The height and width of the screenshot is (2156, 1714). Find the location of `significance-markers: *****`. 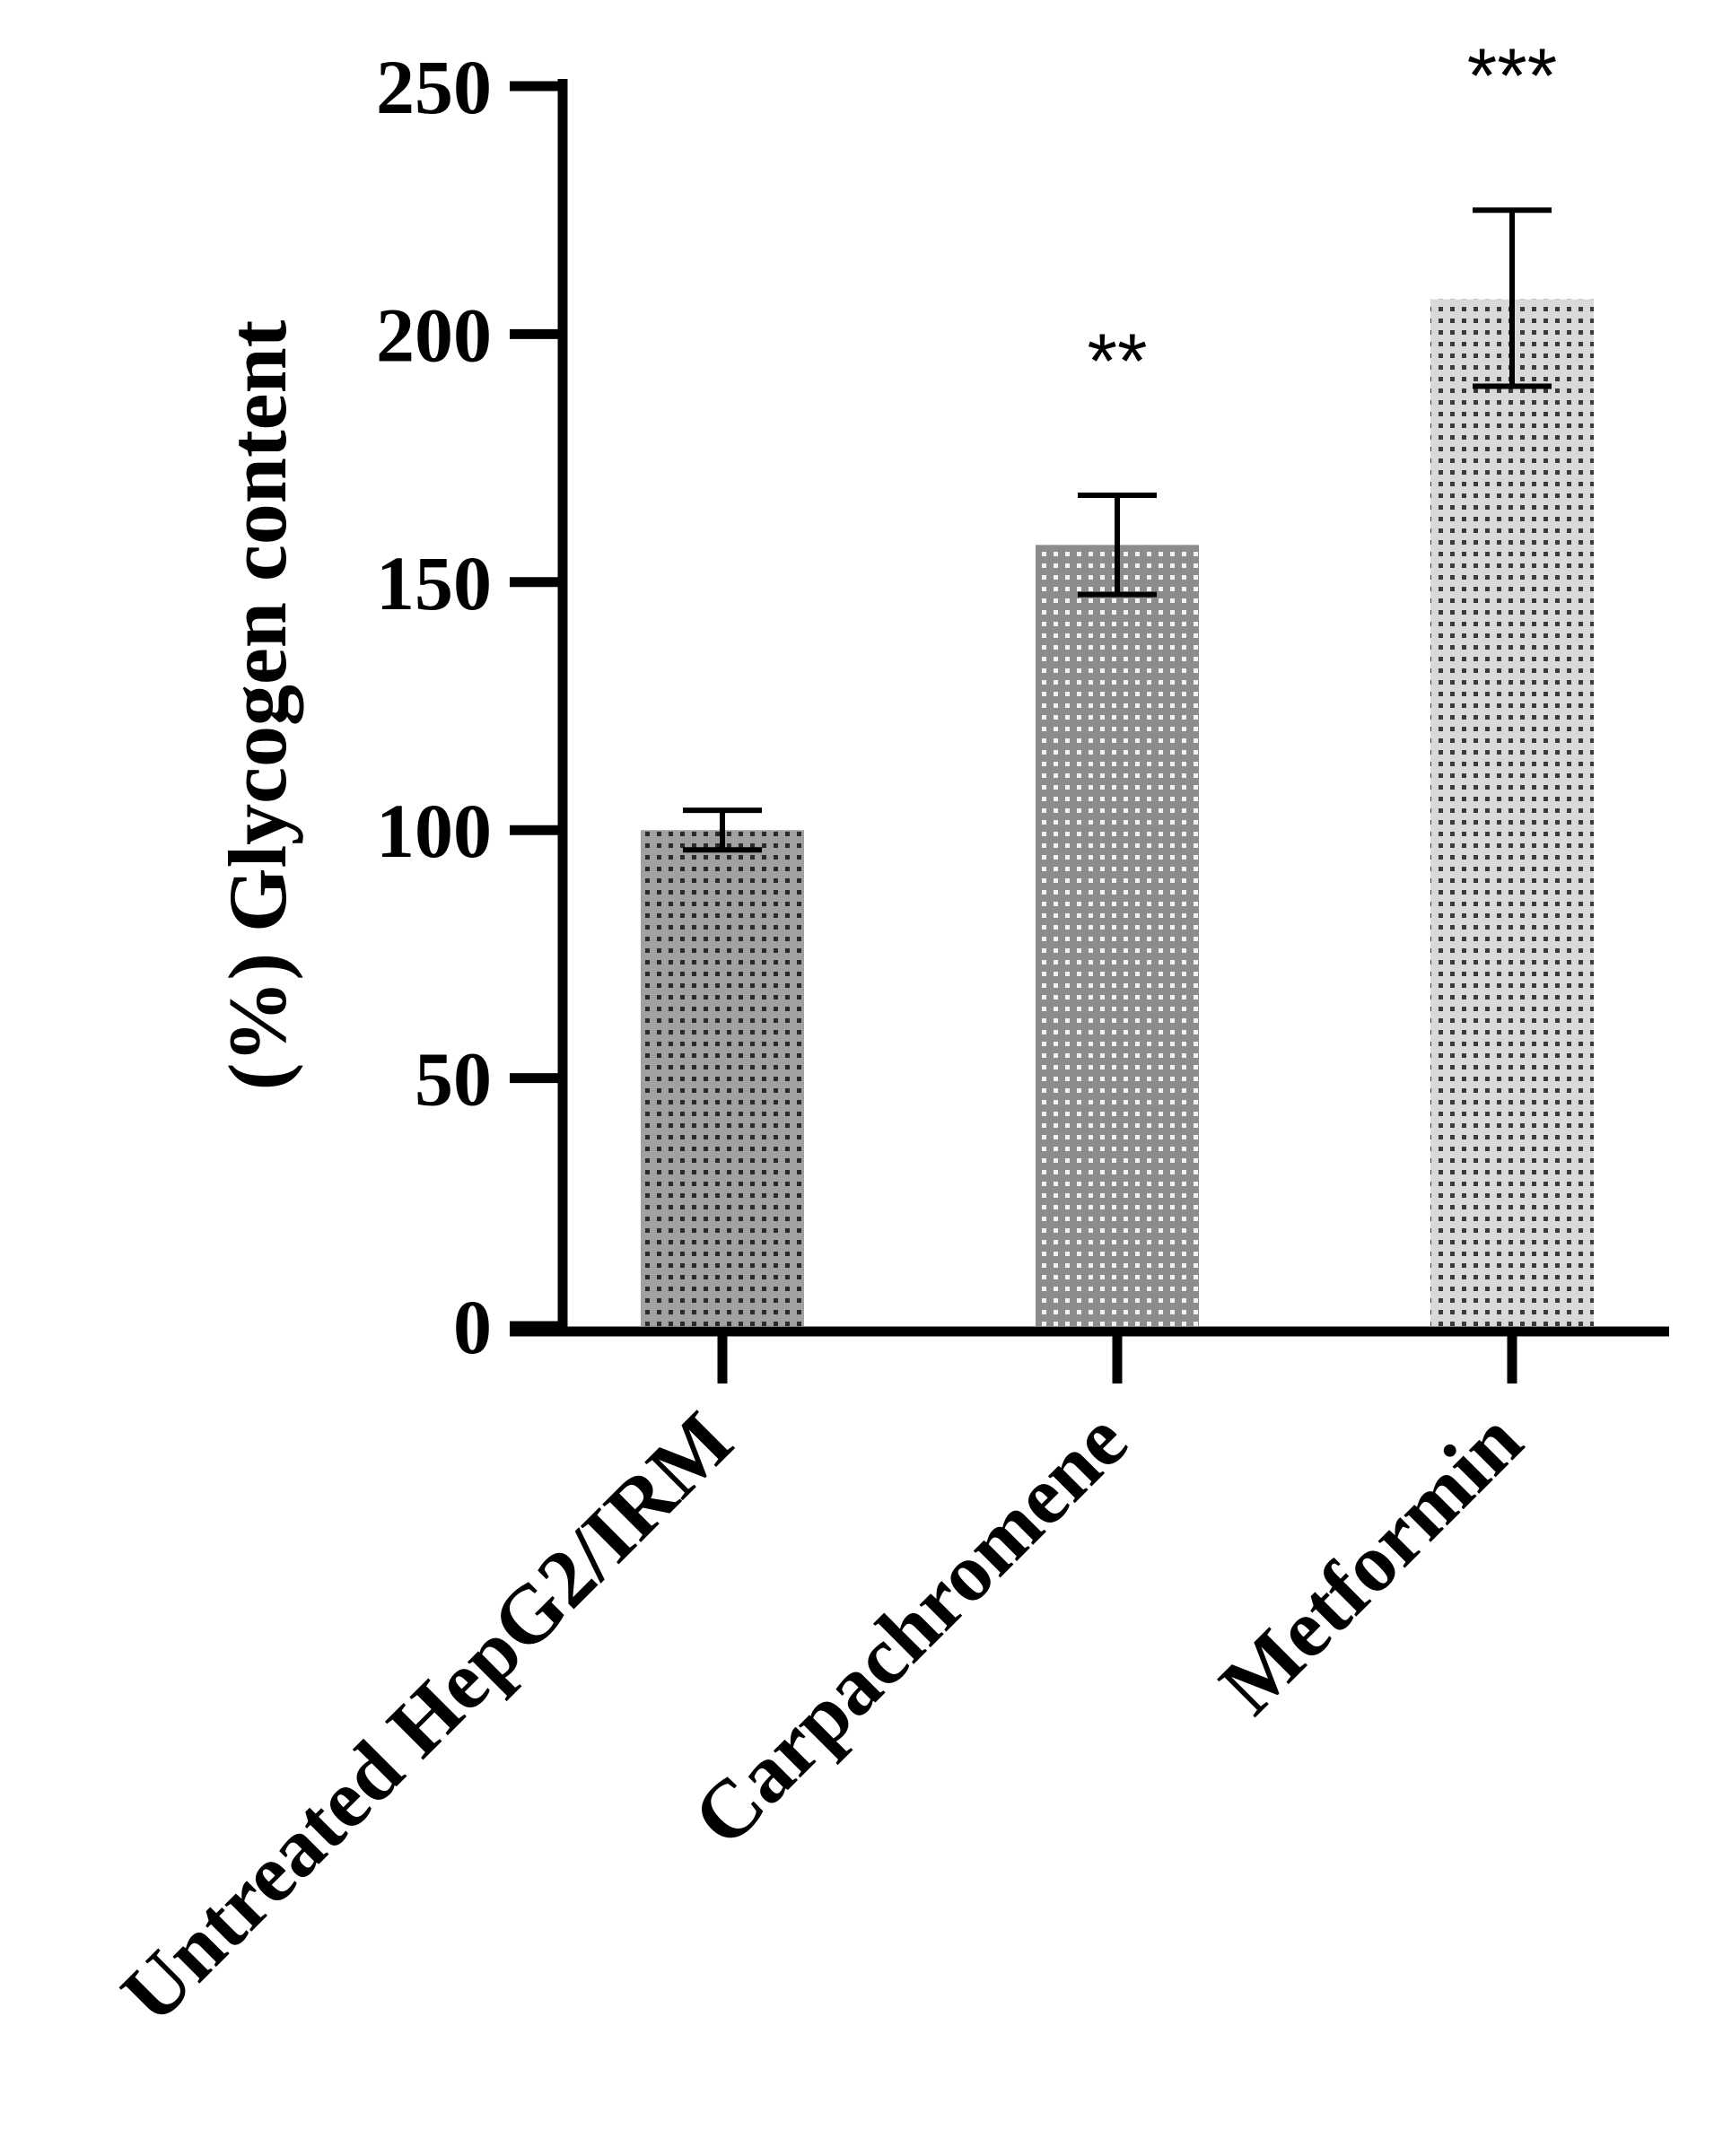

significance-markers: ***** is located at coordinates (1323, 219).